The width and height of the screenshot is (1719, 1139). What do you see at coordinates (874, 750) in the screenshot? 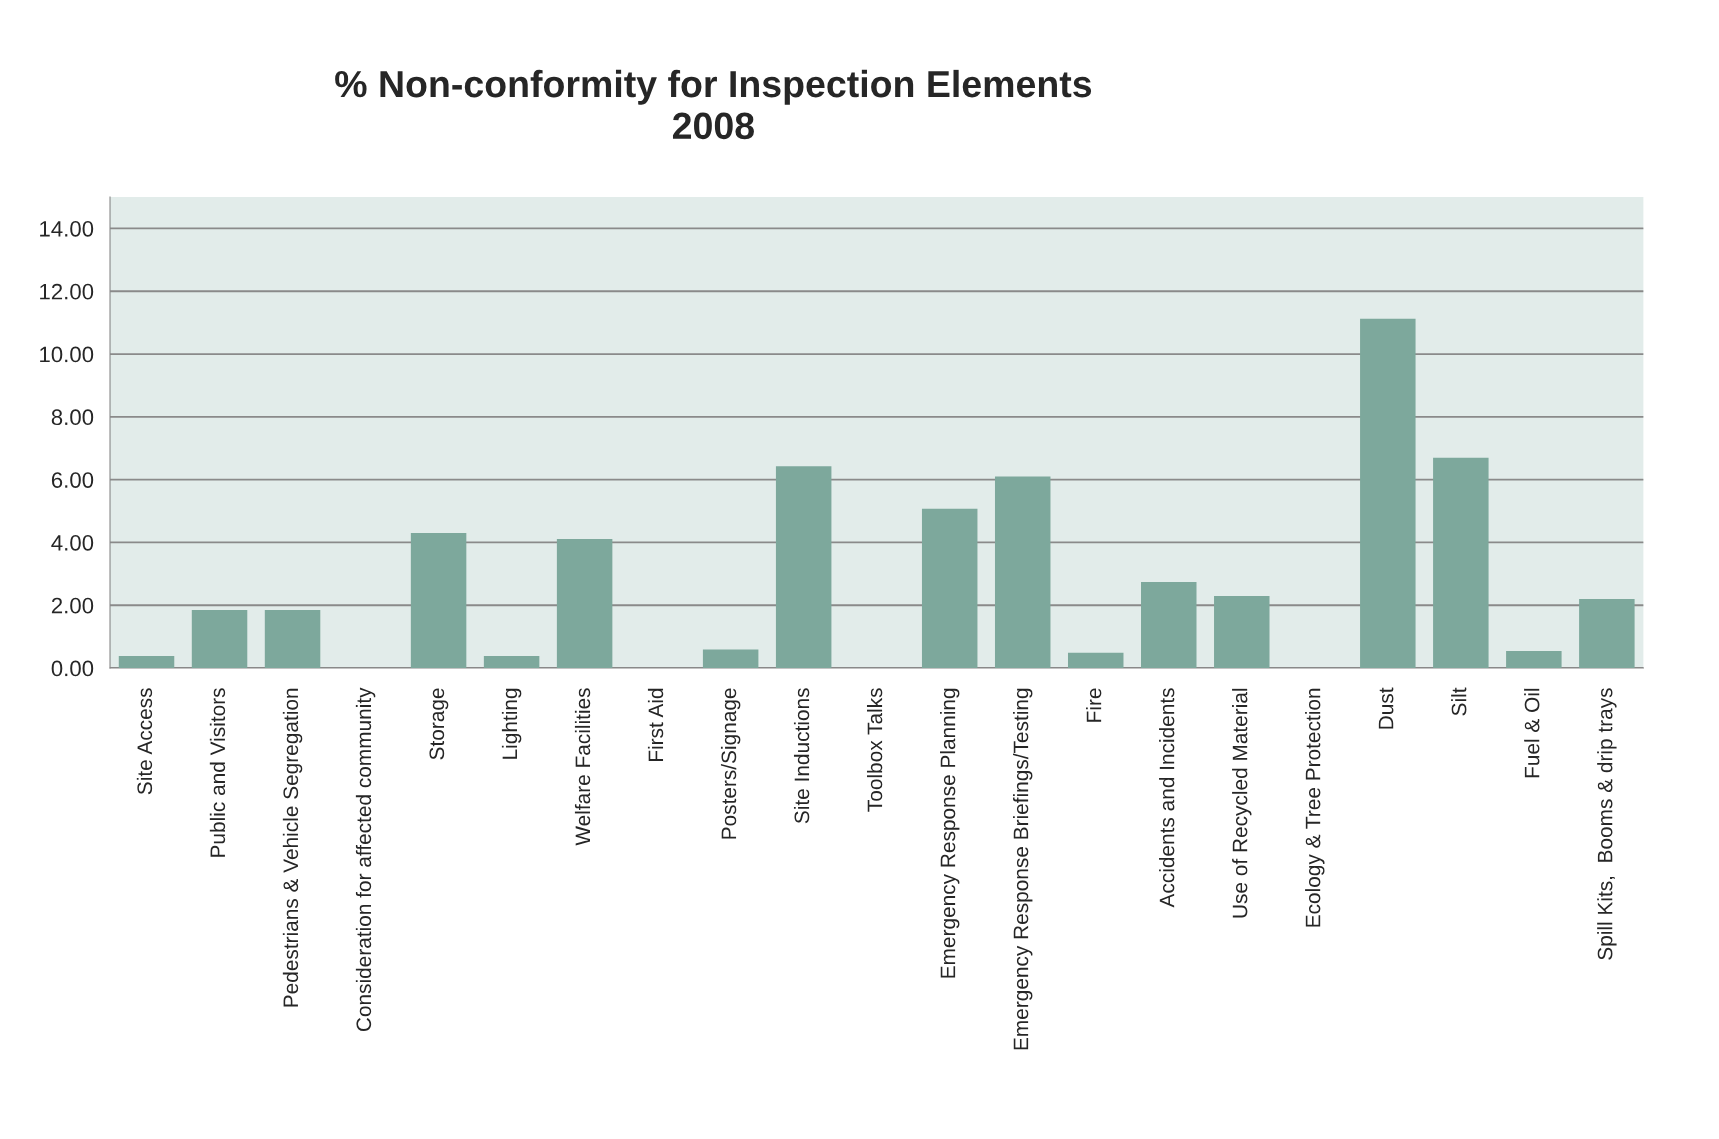
I see `x-tick-label: Toolbox Talks` at bounding box center [874, 750].